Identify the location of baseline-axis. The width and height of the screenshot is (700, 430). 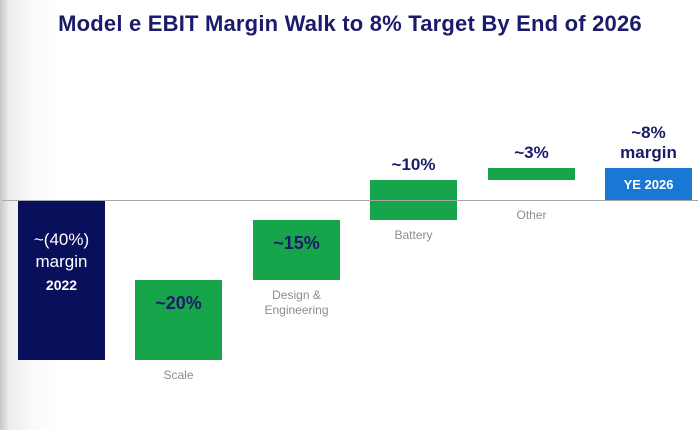
(350, 200).